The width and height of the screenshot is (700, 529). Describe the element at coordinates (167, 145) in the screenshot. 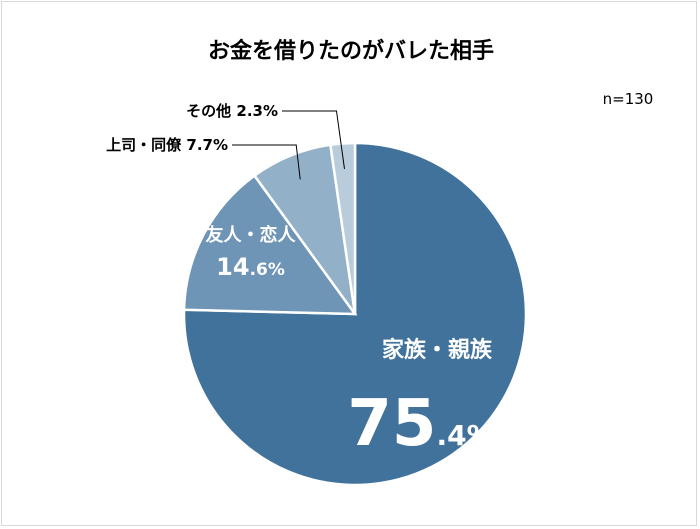

I see `slice-label-outside: 上司・同僚 7.7%` at that location.